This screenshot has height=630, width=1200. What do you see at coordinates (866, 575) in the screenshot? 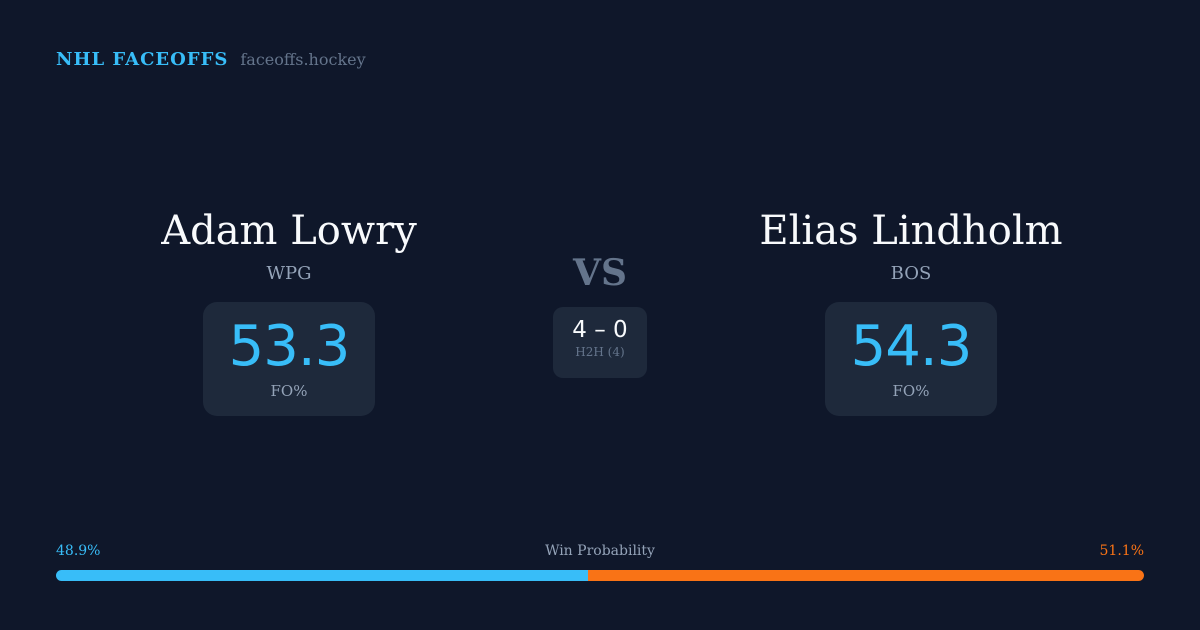
I see `win-prob-bar-right` at bounding box center [866, 575].